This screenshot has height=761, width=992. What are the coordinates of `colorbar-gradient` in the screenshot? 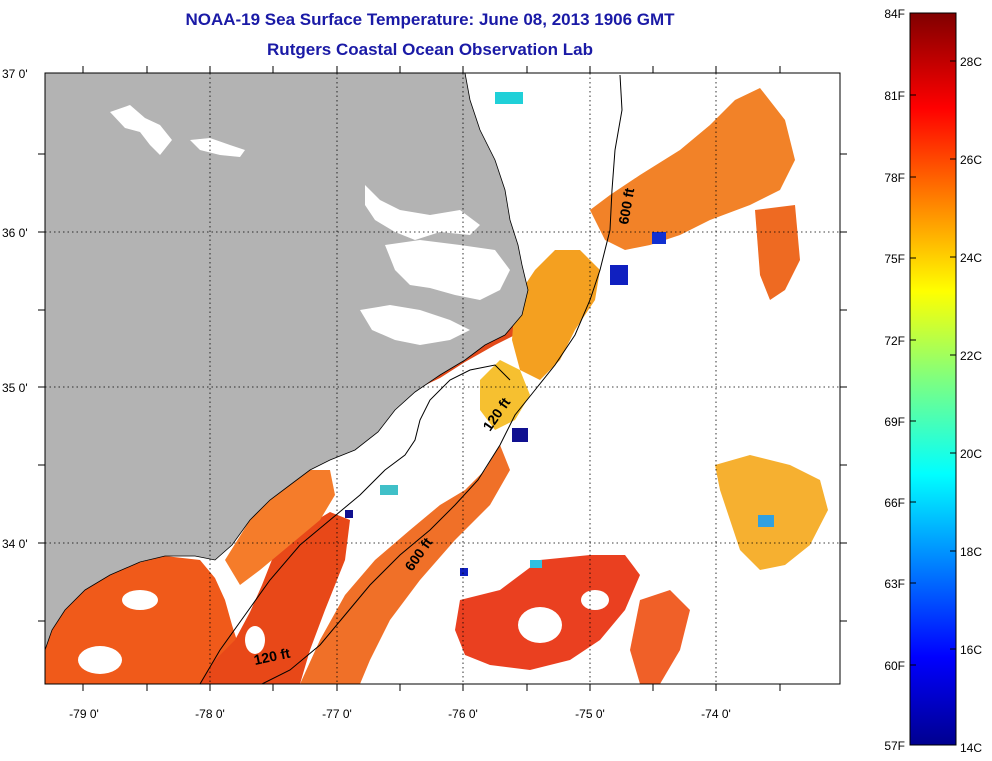 It's located at (933, 379).